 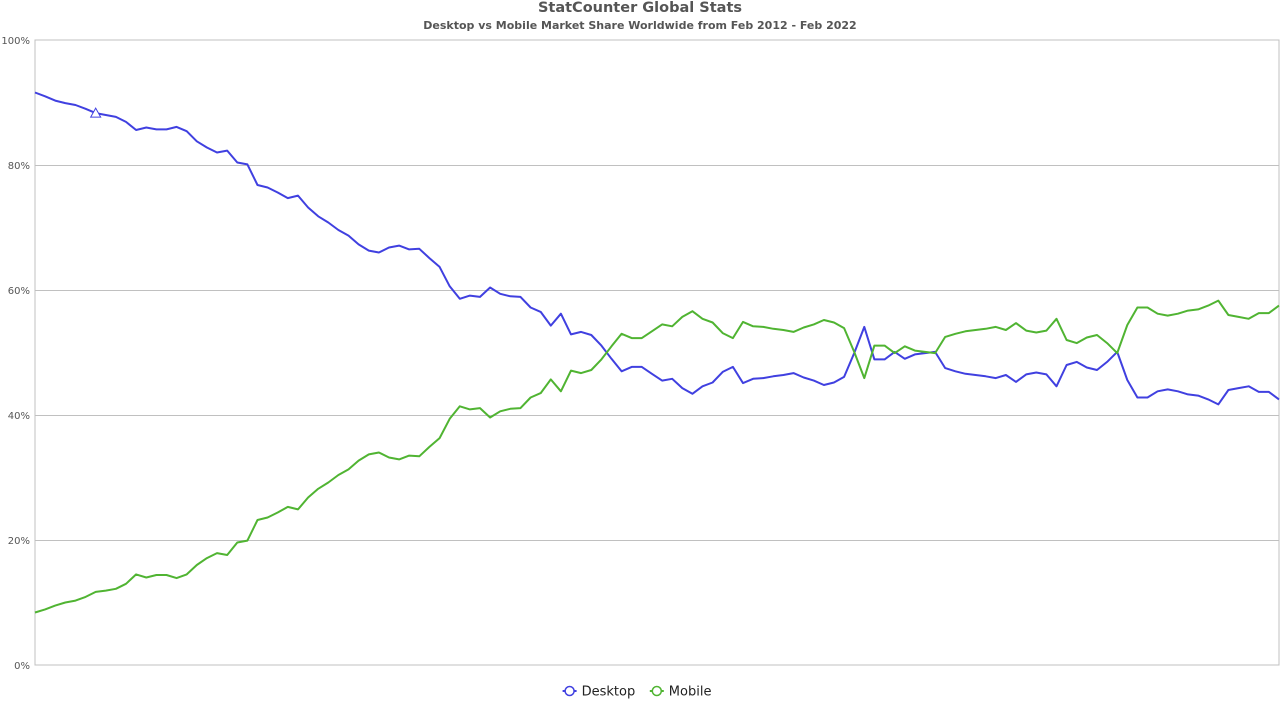 What do you see at coordinates (19, 541) in the screenshot?
I see `y-tick-label: 20%` at bounding box center [19, 541].